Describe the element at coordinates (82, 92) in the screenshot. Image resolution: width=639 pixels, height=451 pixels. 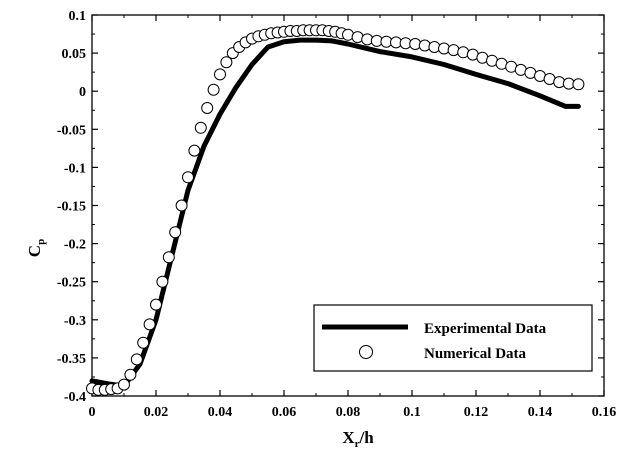
I see `y-tick-label: 0` at that location.